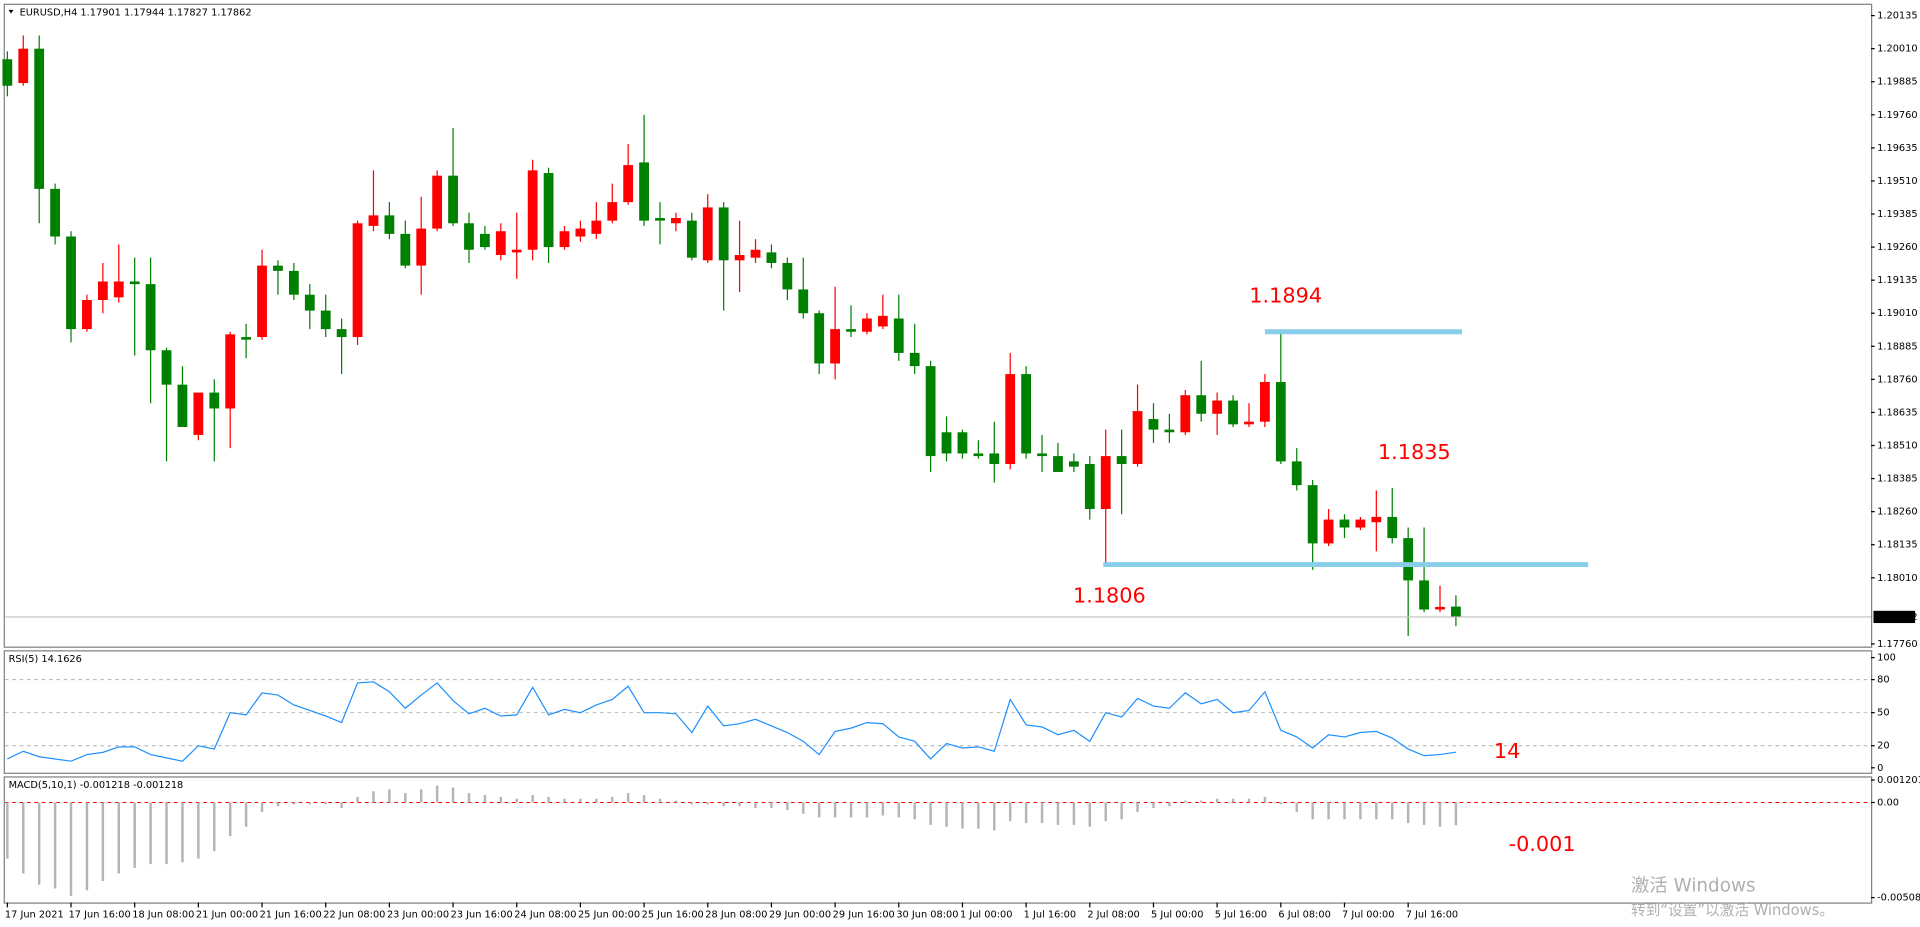 This screenshot has width=1920, height=927. I want to click on y-tick-label: 0, so click(1880, 768).